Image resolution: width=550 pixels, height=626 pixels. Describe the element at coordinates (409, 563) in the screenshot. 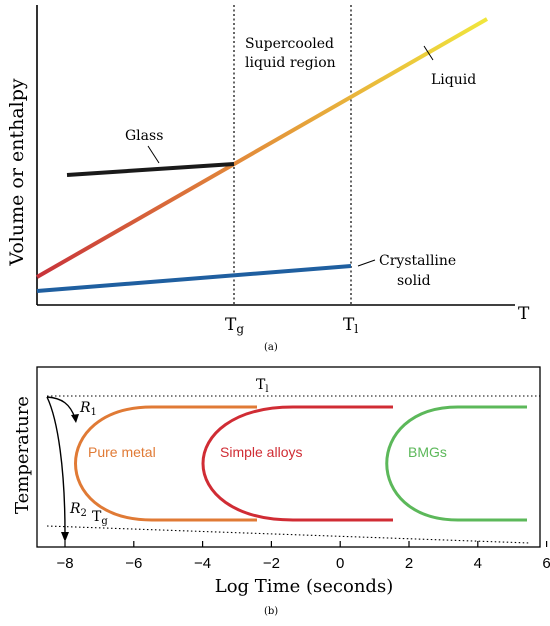

I see `x-tick-label: 2` at that location.